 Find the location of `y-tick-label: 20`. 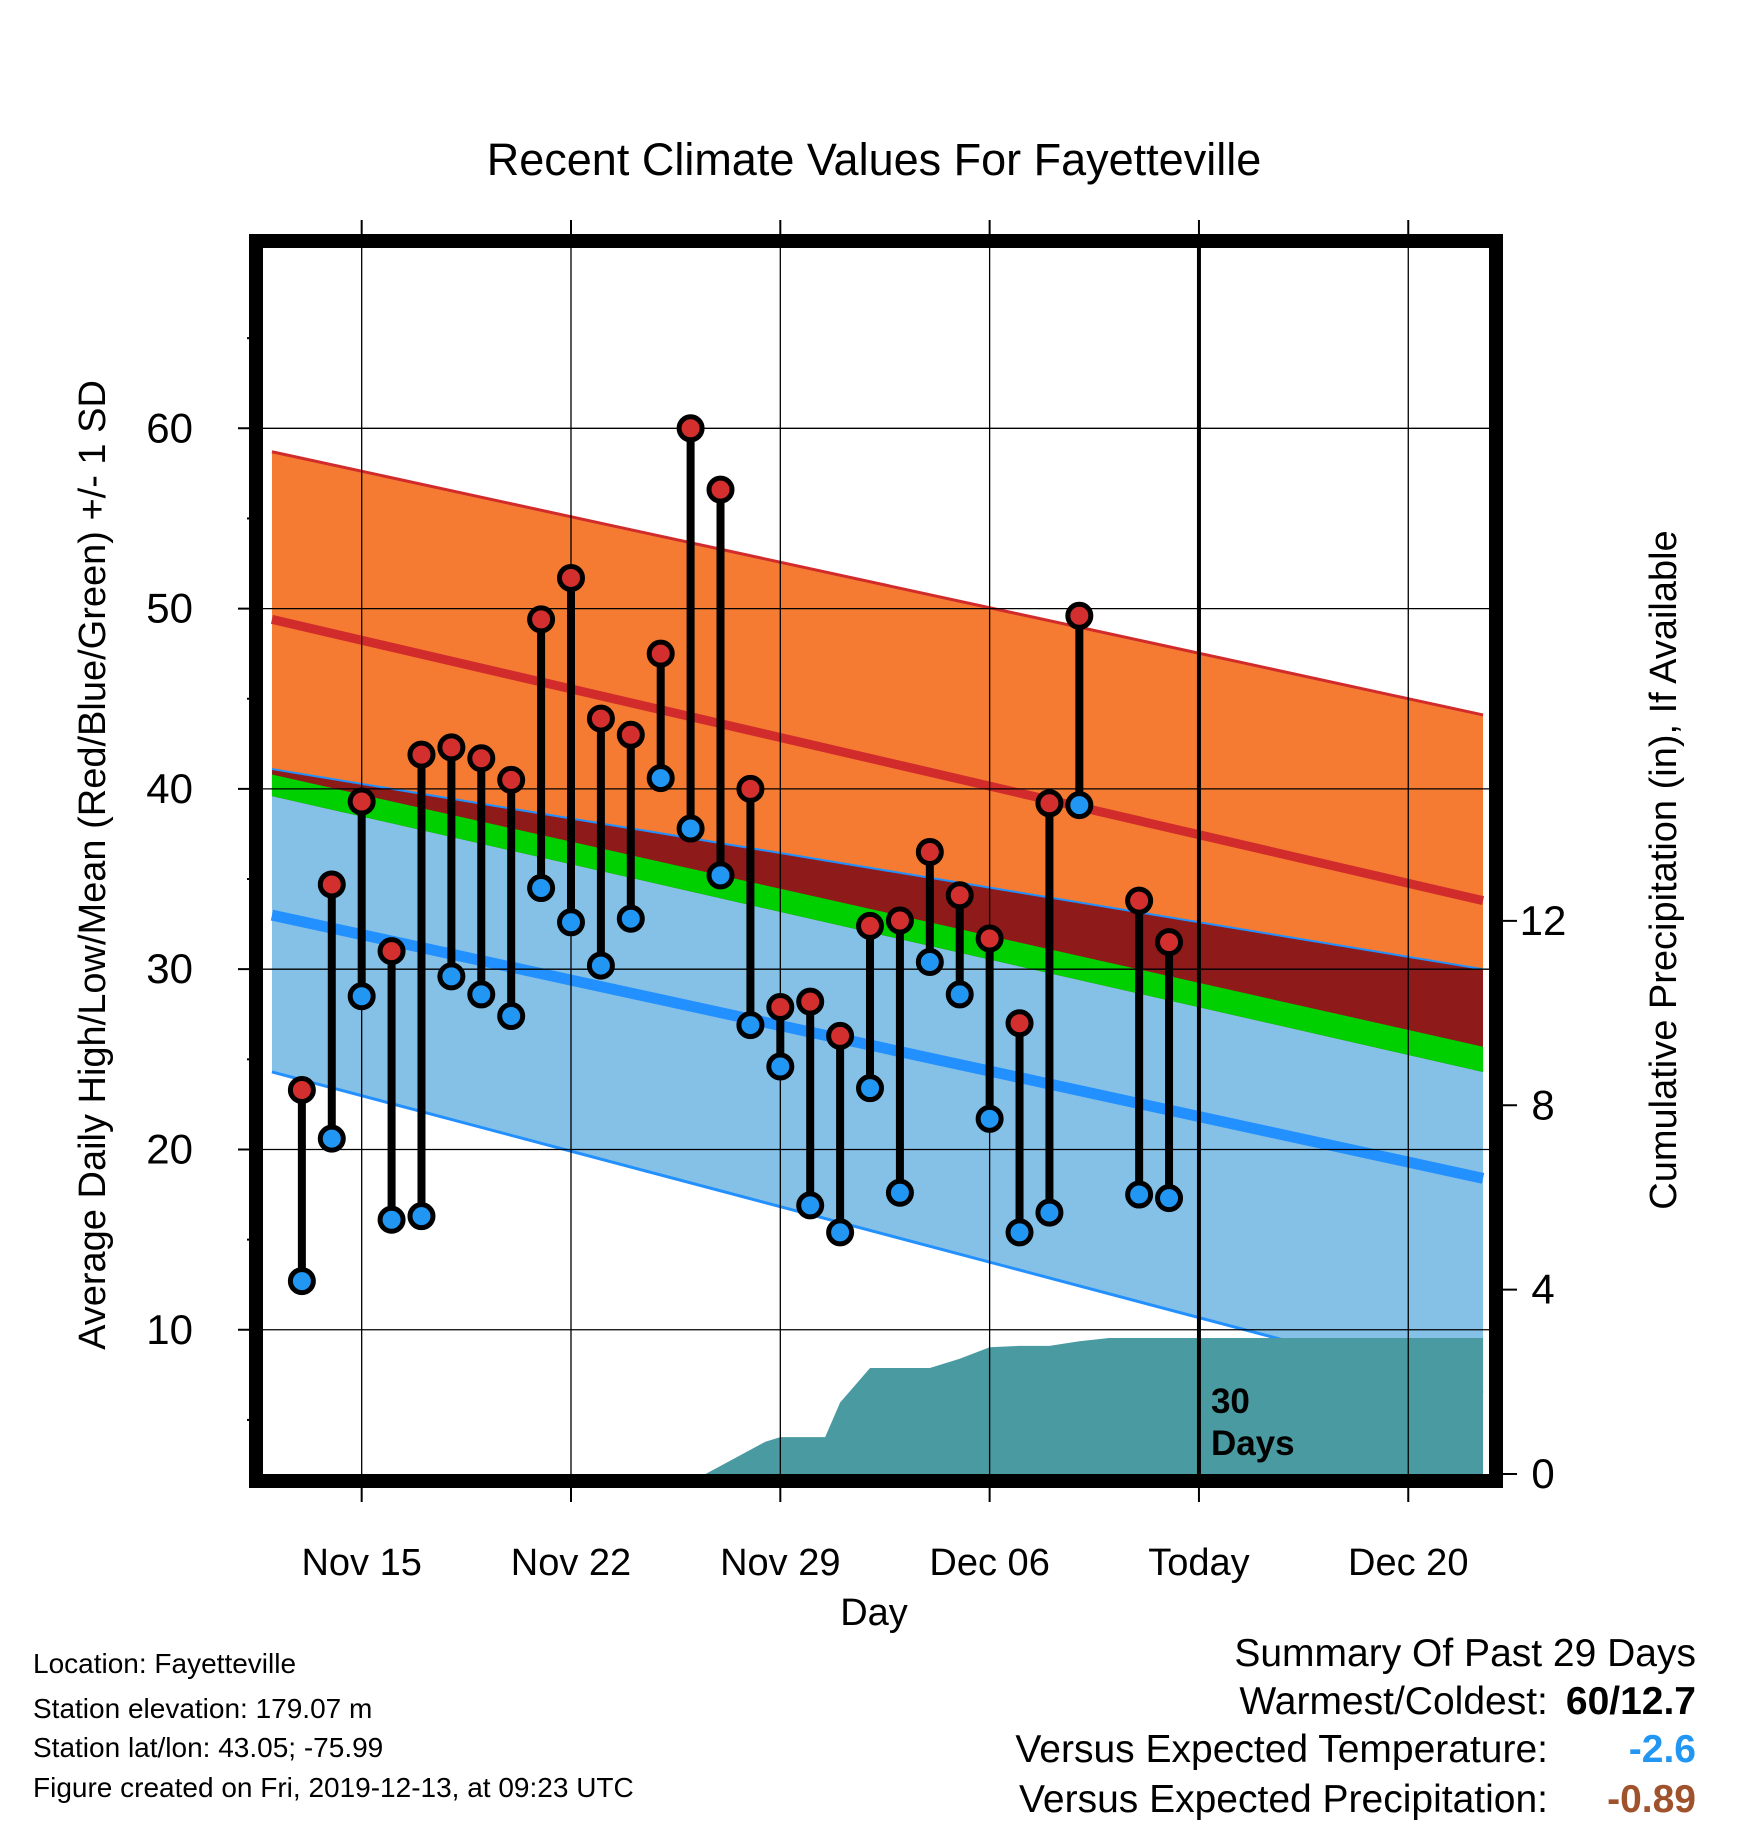

y-tick-label: 20 is located at coordinates (169, 1148).